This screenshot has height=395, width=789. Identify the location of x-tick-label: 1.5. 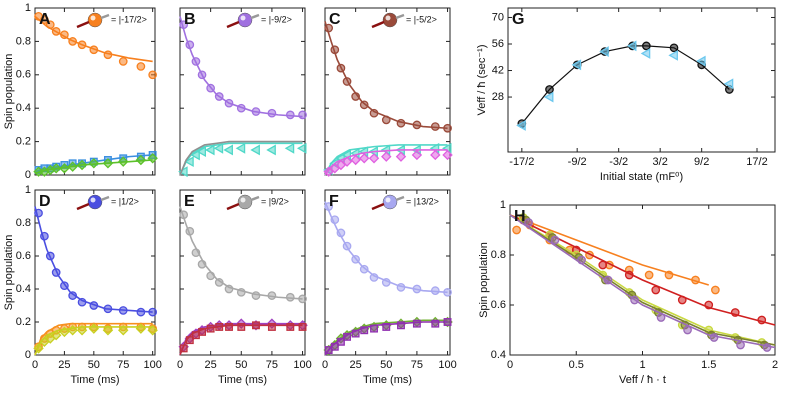
(708, 365).